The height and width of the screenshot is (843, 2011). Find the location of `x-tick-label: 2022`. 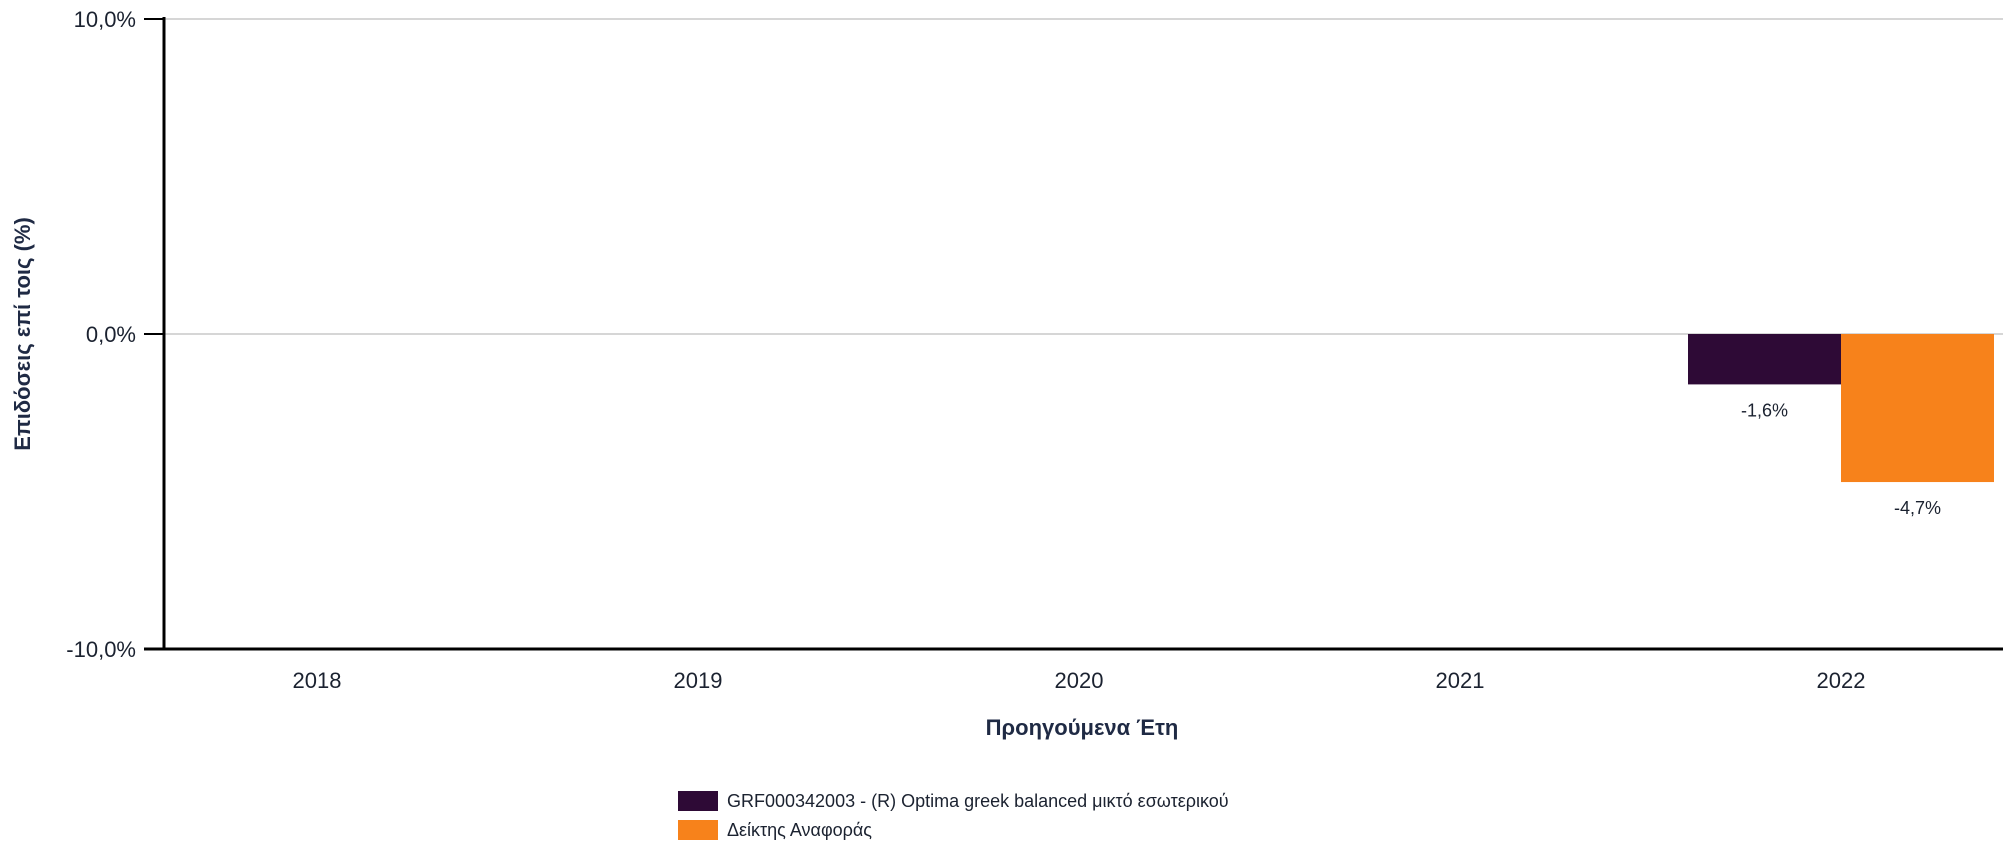

x-tick-label: 2022 is located at coordinates (1841, 680).